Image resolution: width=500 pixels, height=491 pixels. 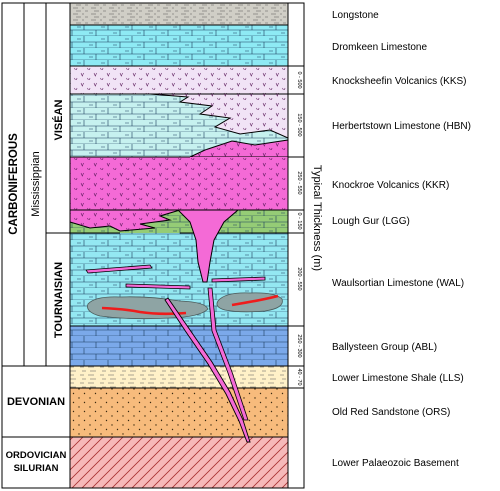 What do you see at coordinates (36, 455) in the screenshot?
I see `period-ordovician: ORDOVICIAN` at bounding box center [36, 455].